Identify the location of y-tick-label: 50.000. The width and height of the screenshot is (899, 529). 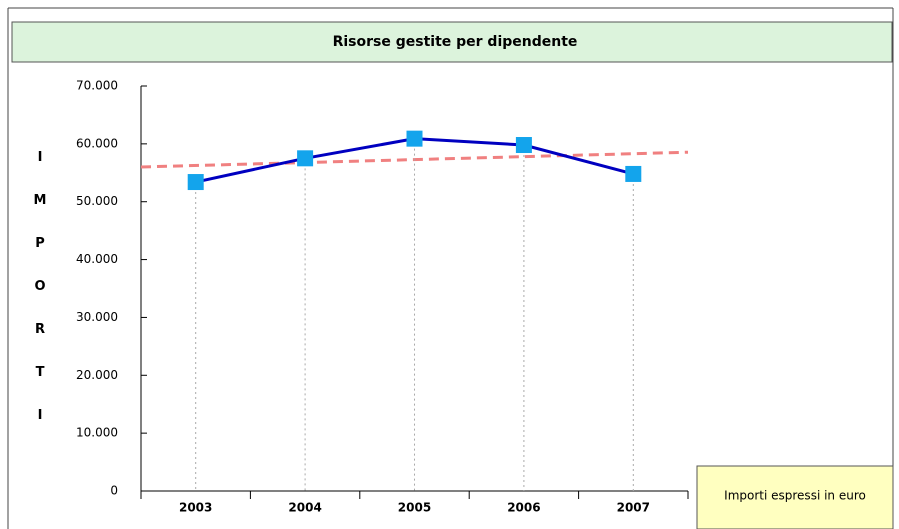
(97, 201).